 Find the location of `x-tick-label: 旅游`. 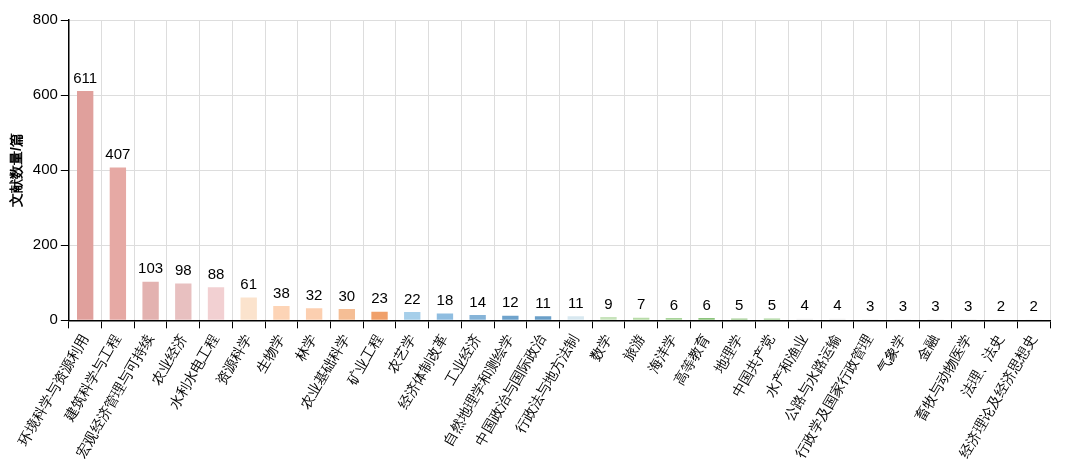

x-tick-label: 旅游 is located at coordinates (633, 347).